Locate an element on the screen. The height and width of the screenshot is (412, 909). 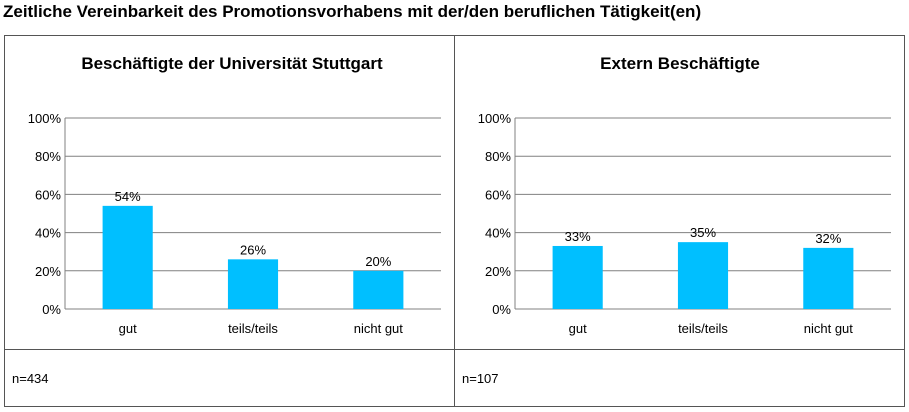
sample-size-right: n=107 is located at coordinates (480, 378).